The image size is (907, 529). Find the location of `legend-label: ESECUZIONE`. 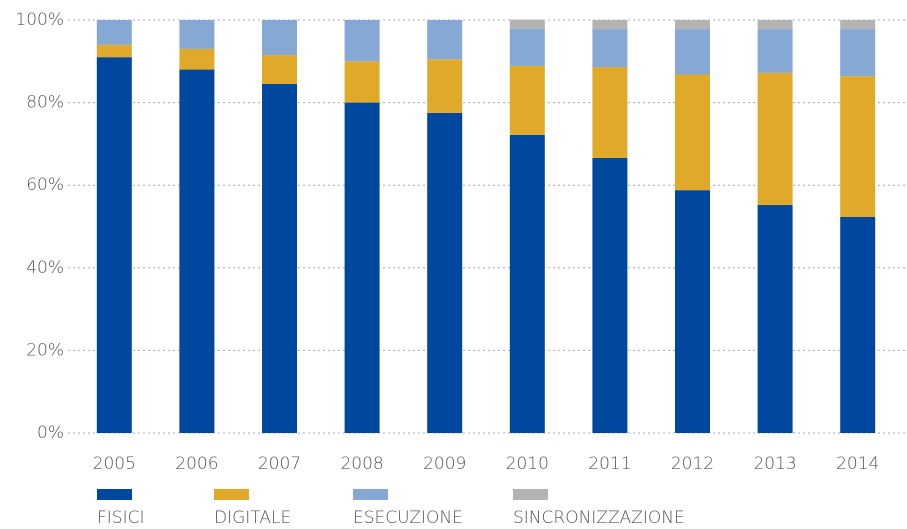

legend-label: ESECUZIONE is located at coordinates (408, 518).